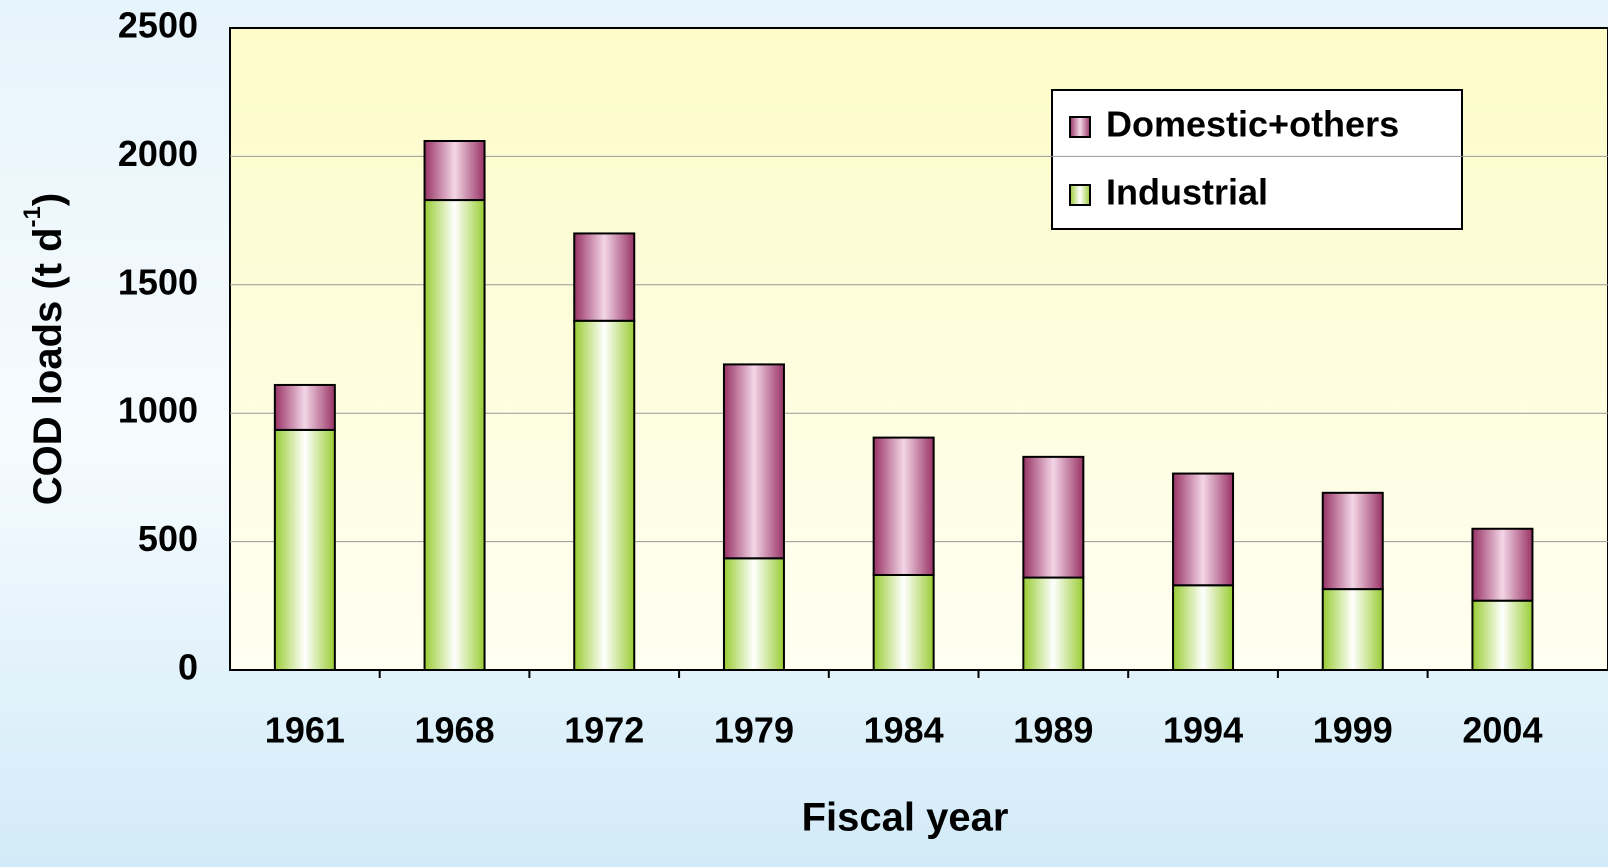 The width and height of the screenshot is (1608, 867). What do you see at coordinates (158, 153) in the screenshot?
I see `y-tick-label: 2000` at bounding box center [158, 153].